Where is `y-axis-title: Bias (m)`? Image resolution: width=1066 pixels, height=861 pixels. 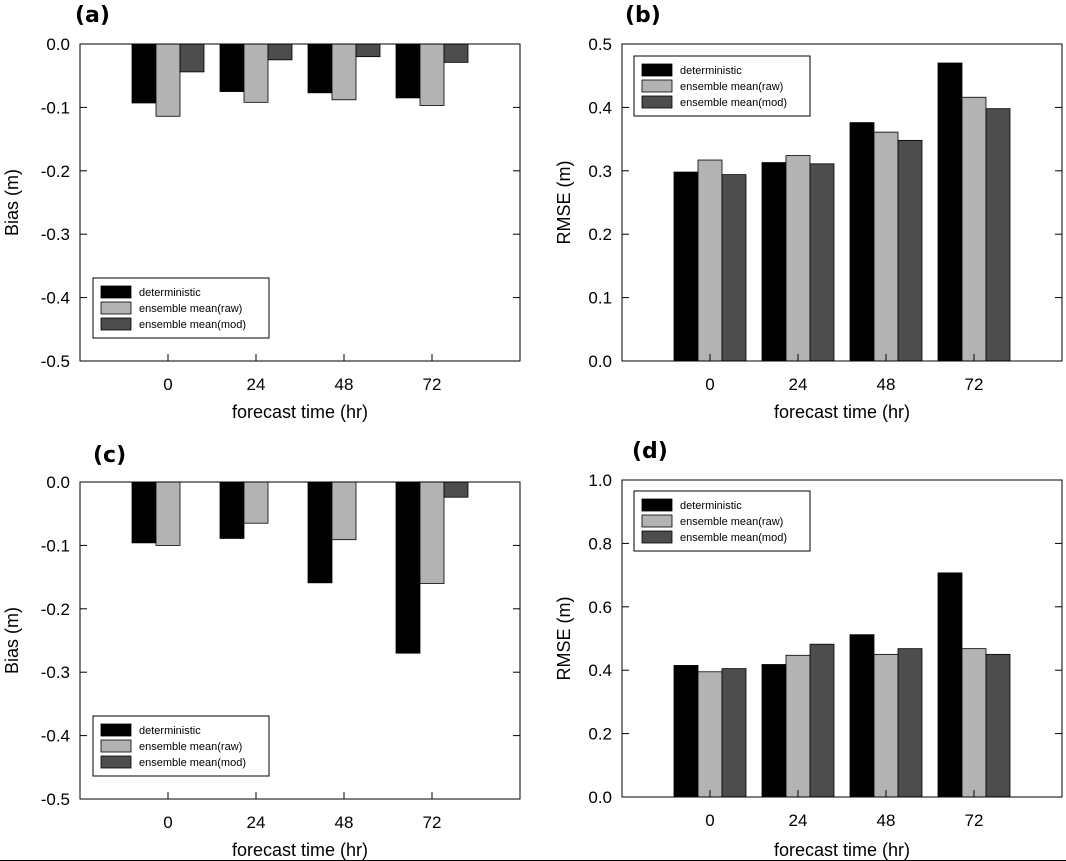 y-axis-title: Bias (m) is located at coordinates (12, 640).